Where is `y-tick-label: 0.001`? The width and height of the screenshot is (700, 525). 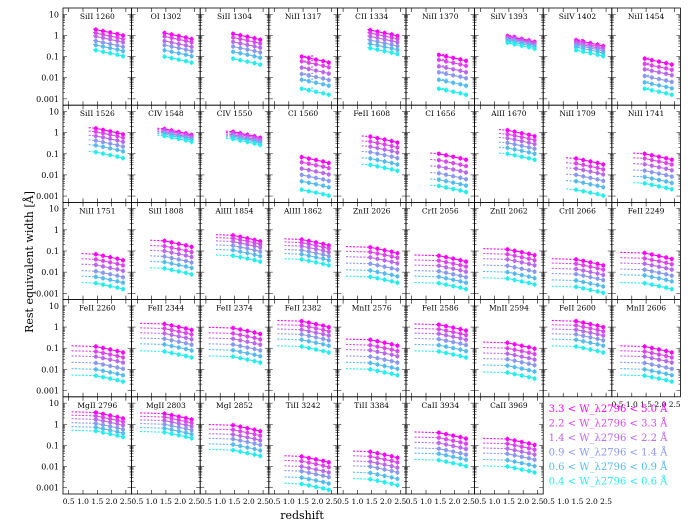 y-tick-label: 0.001 is located at coordinates (47, 99).